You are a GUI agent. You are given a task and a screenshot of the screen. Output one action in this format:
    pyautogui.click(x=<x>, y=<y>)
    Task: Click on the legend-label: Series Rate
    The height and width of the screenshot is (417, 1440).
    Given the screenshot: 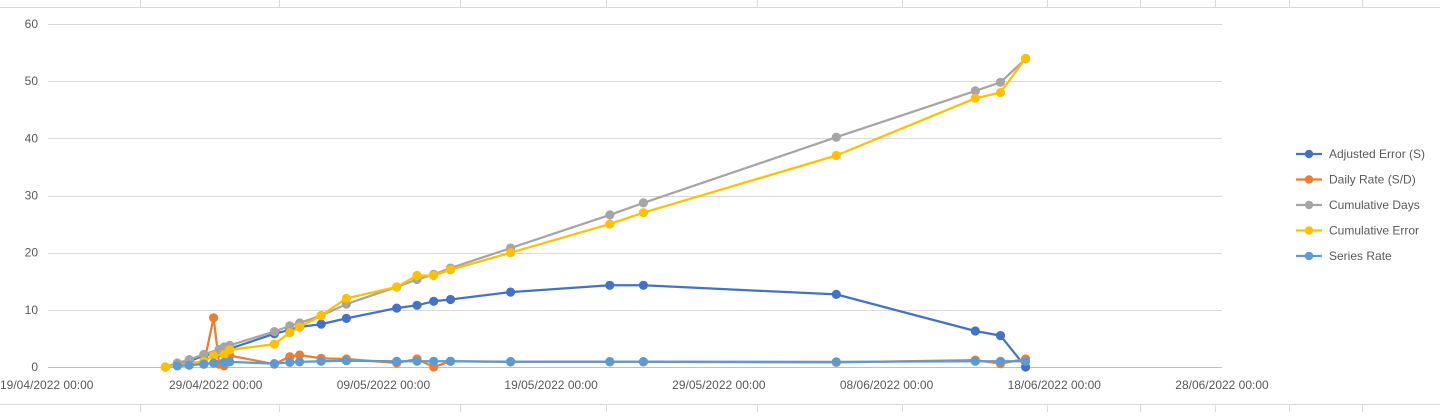 What is the action you would take?
    pyautogui.click(x=1360, y=256)
    